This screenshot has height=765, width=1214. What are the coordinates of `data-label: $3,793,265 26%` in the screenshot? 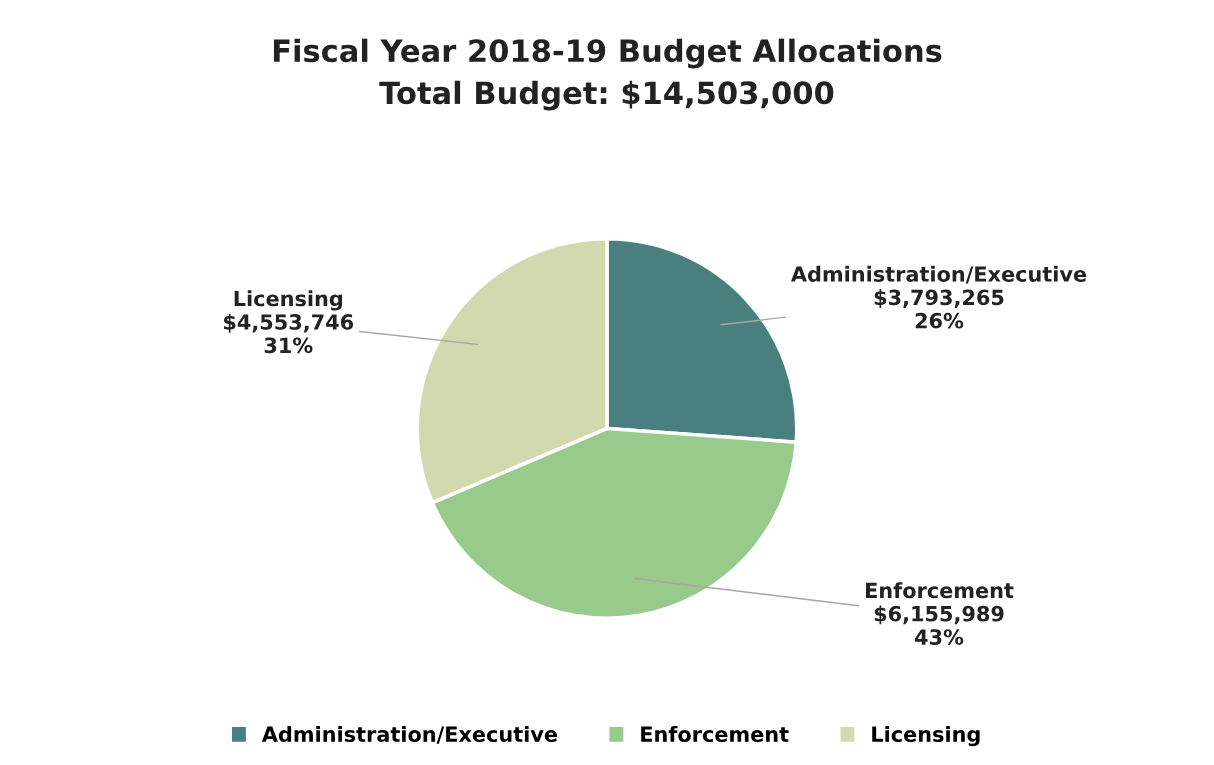 It's located at (939, 309).